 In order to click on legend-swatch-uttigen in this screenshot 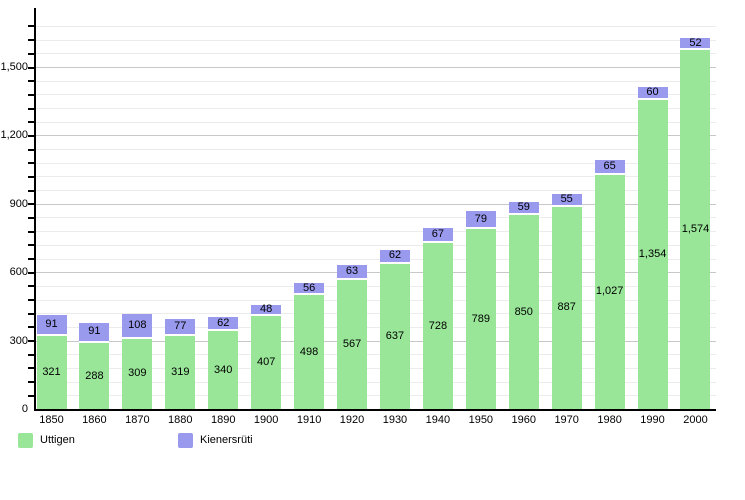, I will do `click(25, 440)`.